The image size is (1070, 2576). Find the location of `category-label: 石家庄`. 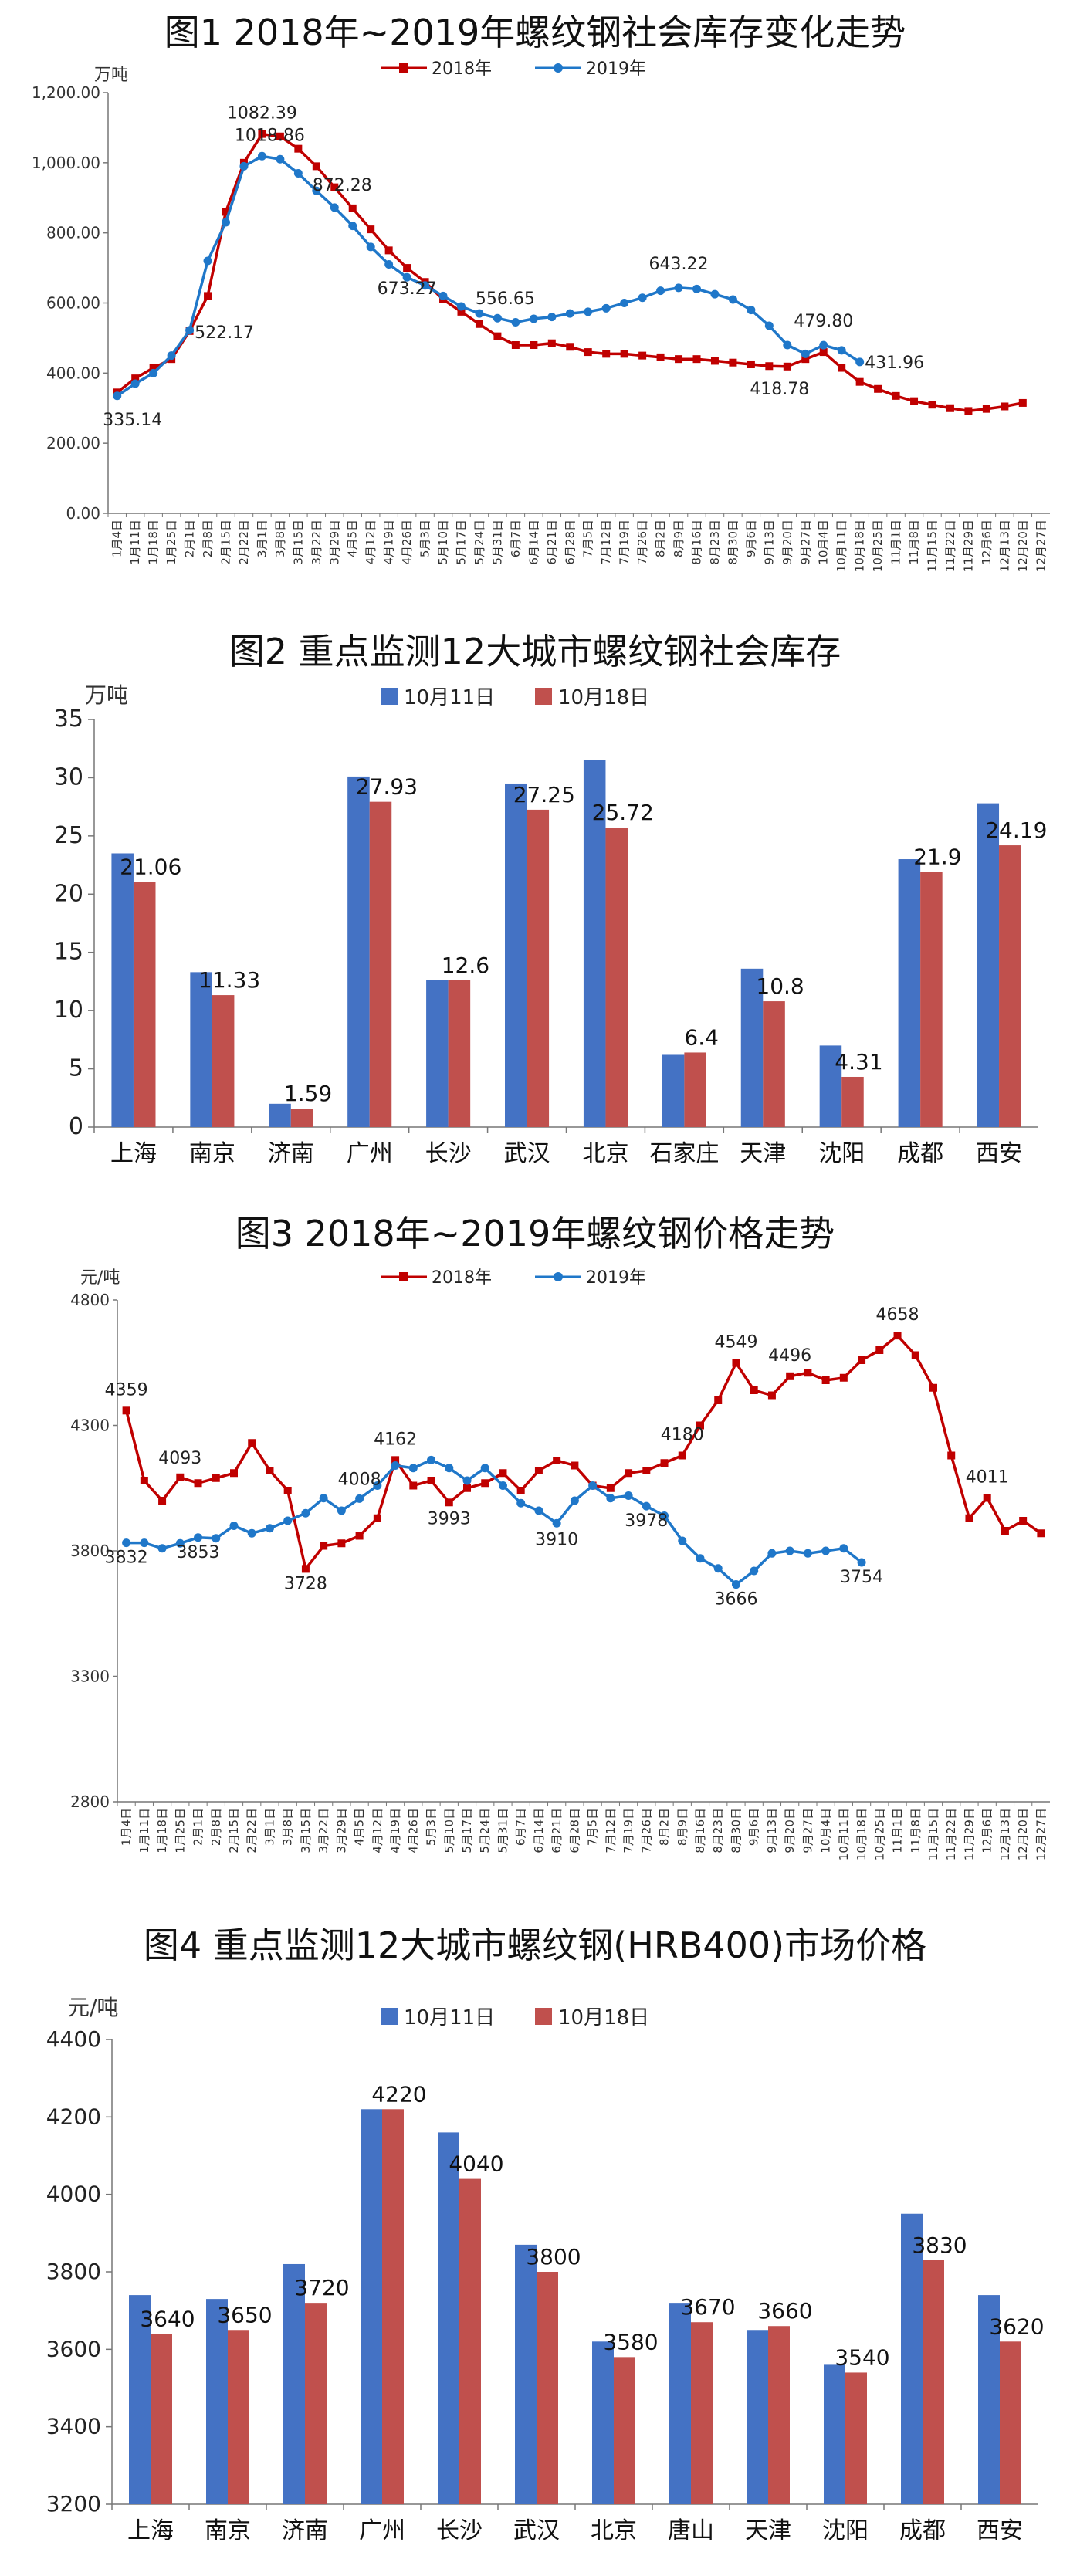

category-label: 石家庄 is located at coordinates (684, 1154).